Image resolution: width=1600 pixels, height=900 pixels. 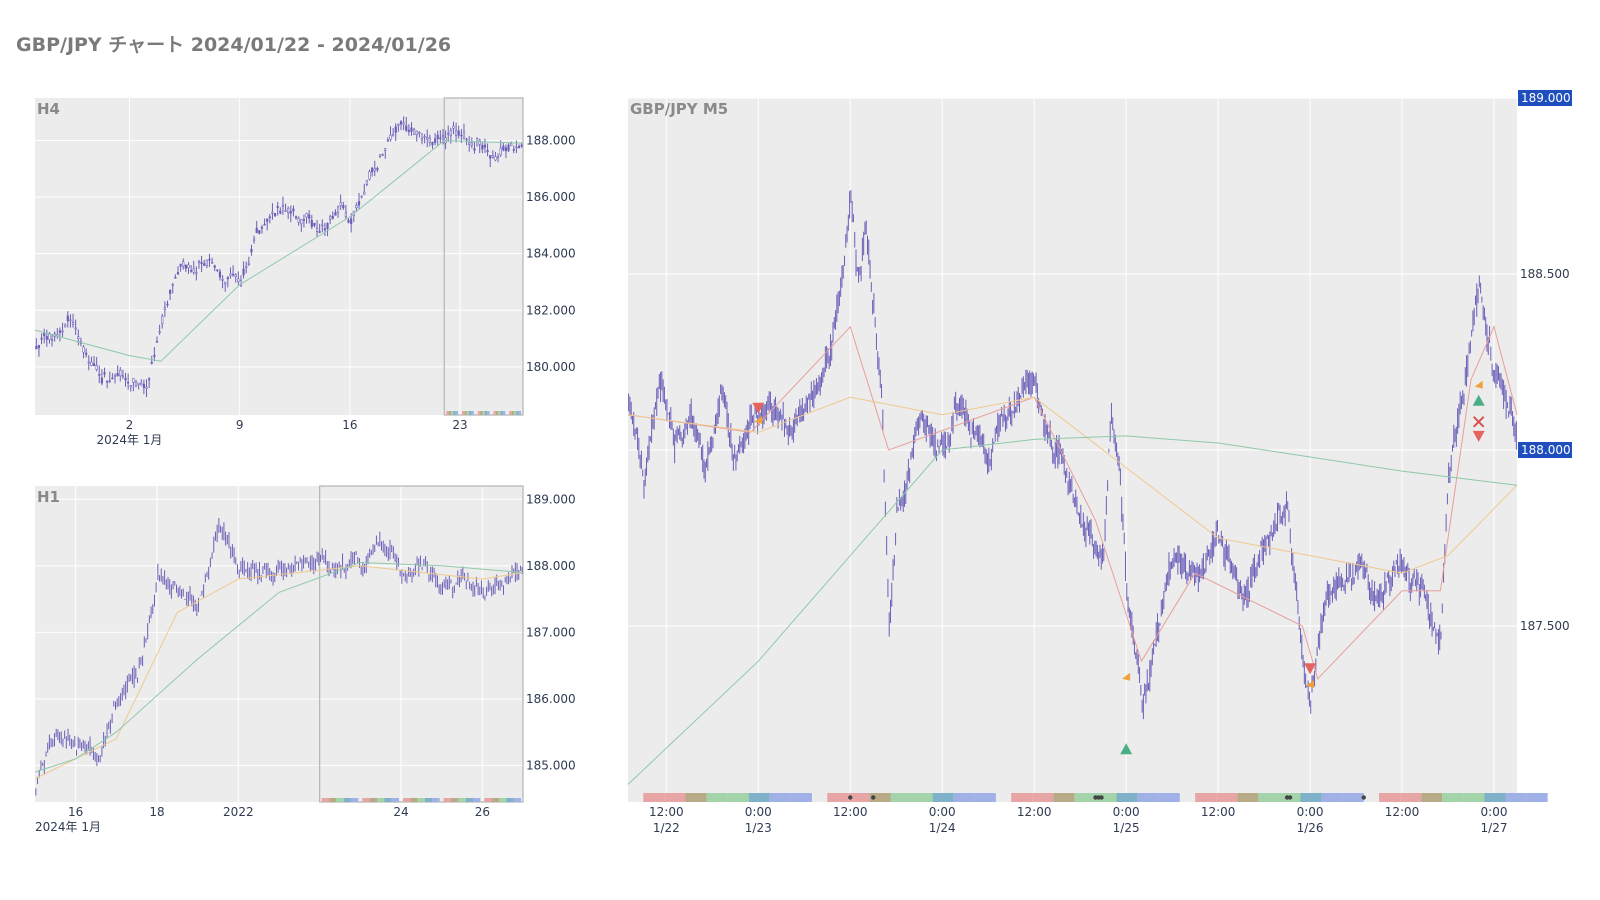 I want to click on y-tick-label: 189.000, so click(x=551, y=499).